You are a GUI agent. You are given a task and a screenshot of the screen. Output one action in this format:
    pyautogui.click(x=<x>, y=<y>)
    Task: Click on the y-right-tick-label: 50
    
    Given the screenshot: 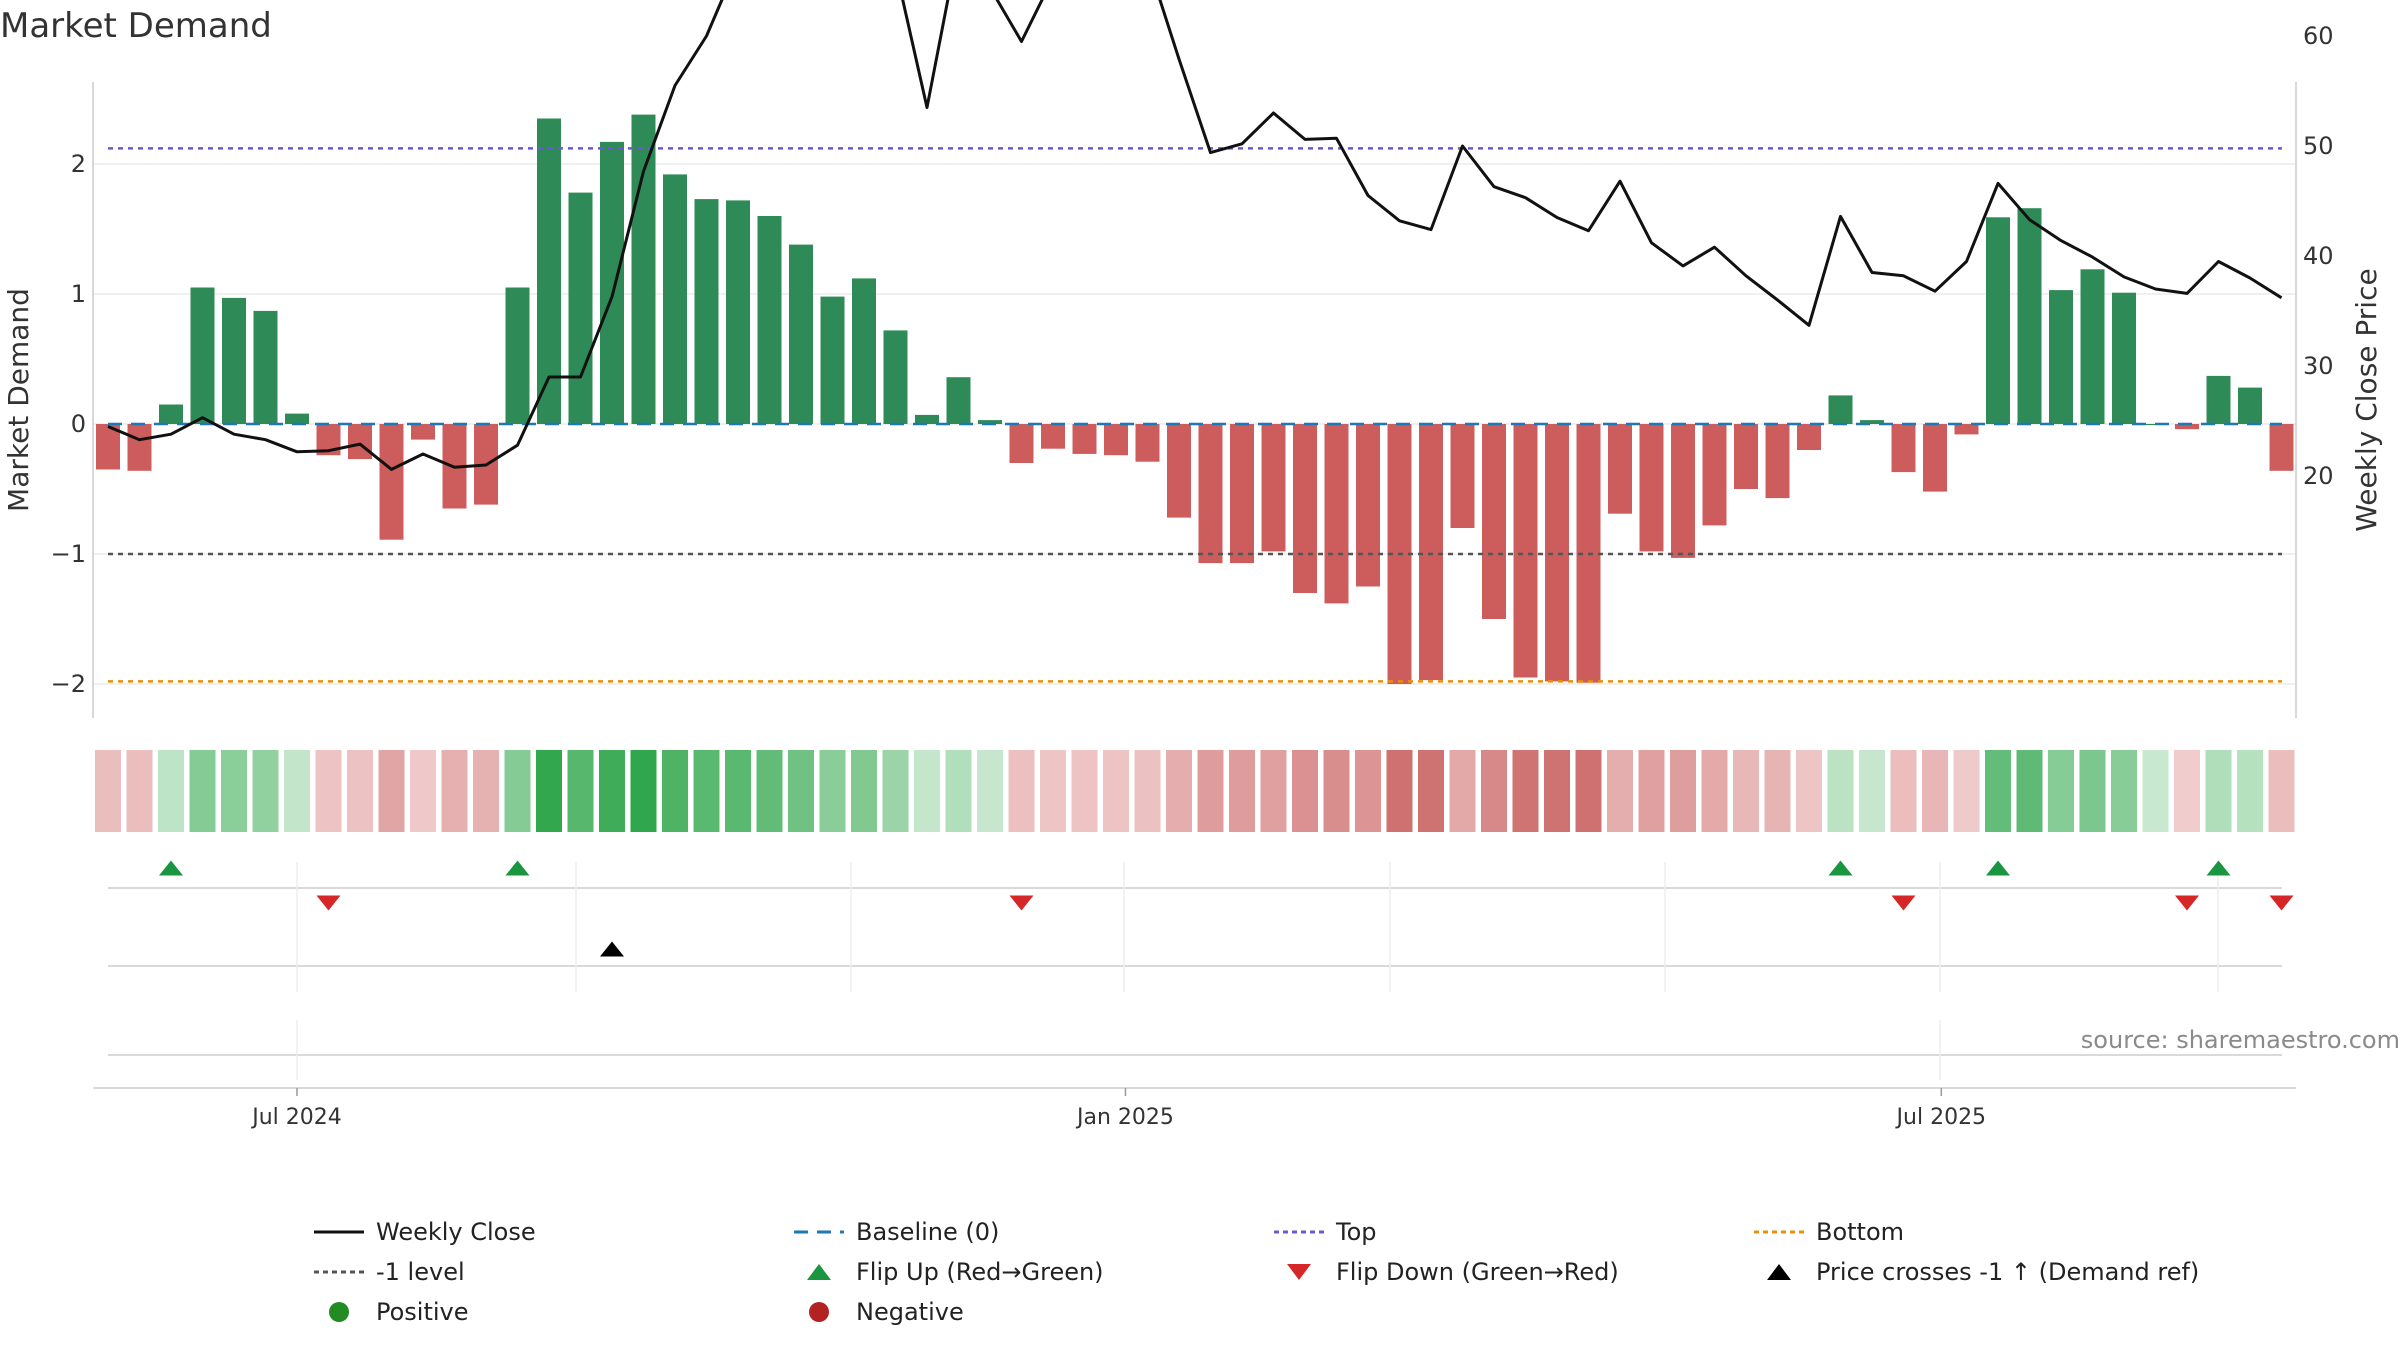 What is the action you would take?
    pyautogui.click(x=2318, y=146)
    